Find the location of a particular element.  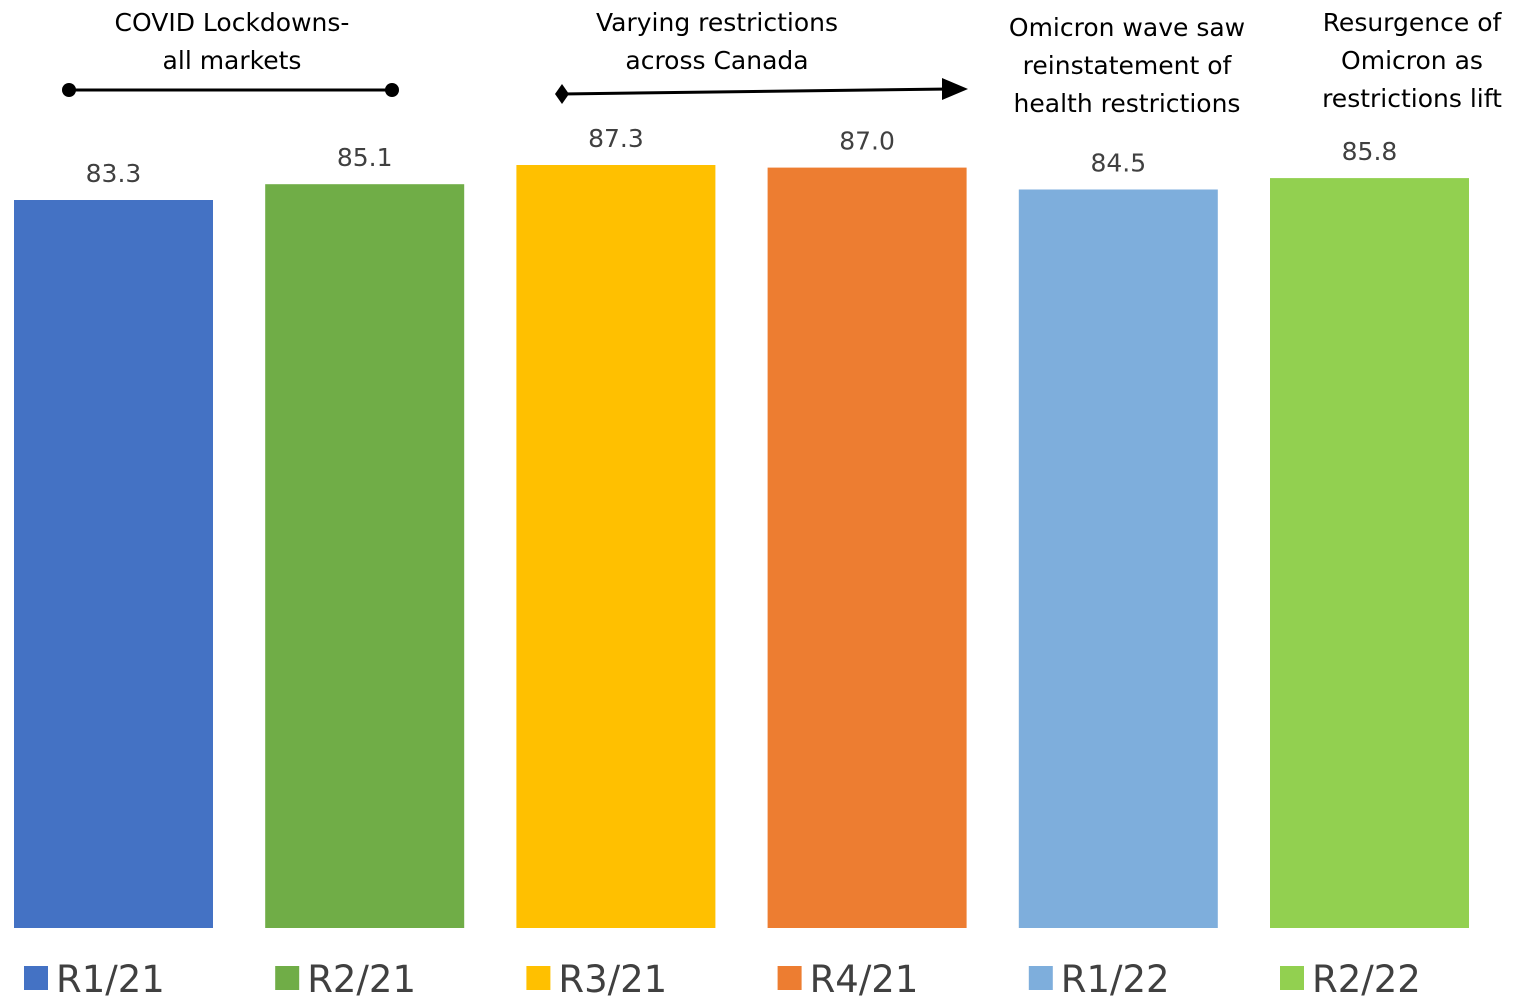

value-label-r4-21: 87.0 is located at coordinates (867, 141).